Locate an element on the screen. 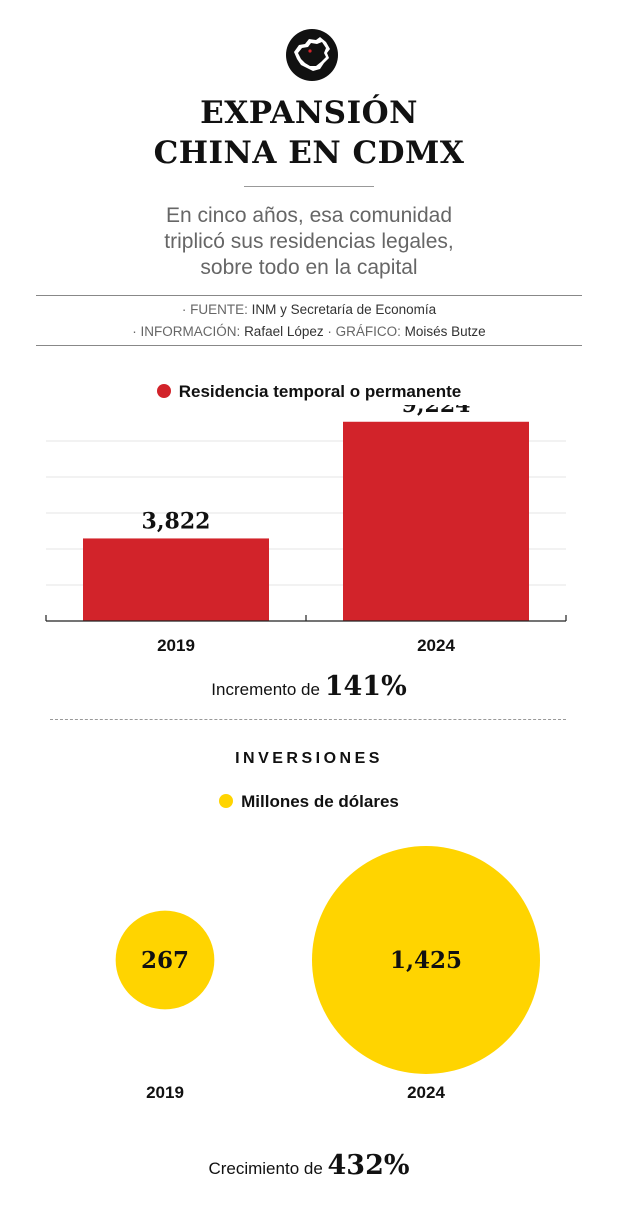  x-tick-label: 2024 is located at coordinates (436, 645).